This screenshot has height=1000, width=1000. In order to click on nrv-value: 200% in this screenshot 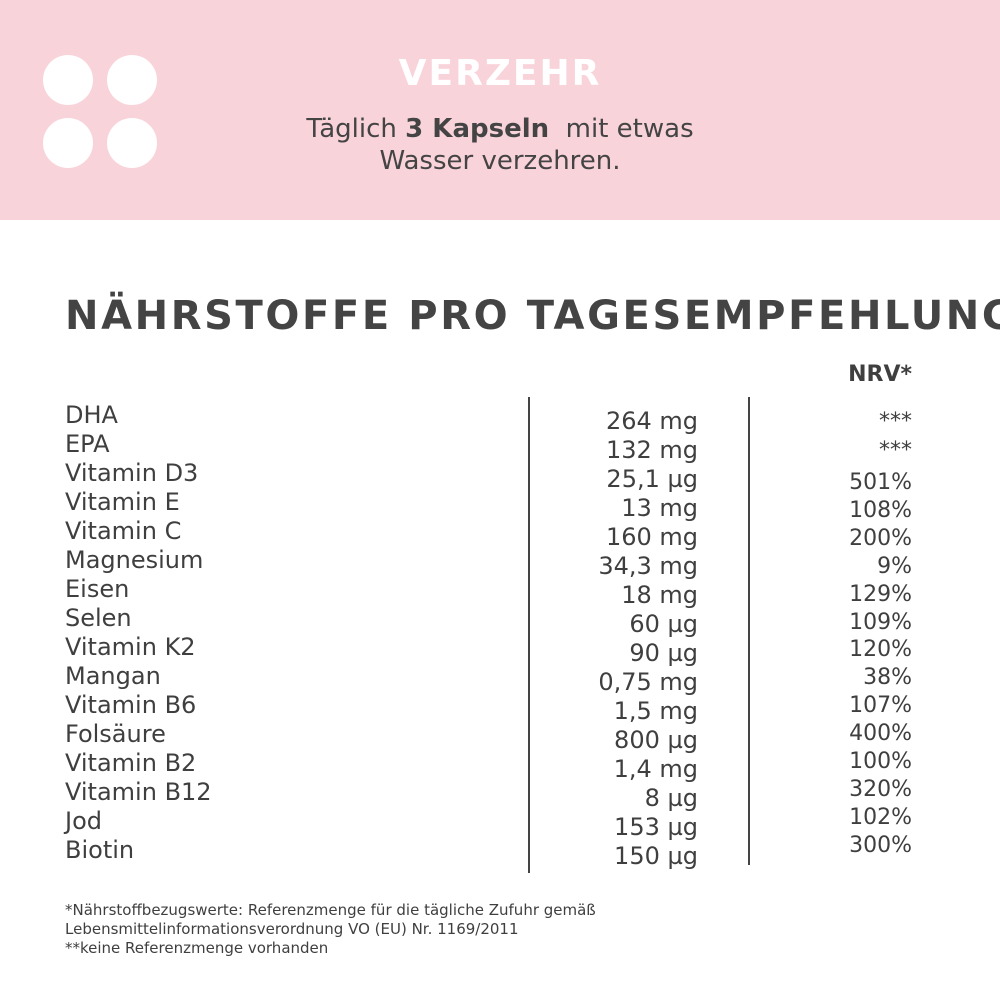, I will do `click(880, 538)`.